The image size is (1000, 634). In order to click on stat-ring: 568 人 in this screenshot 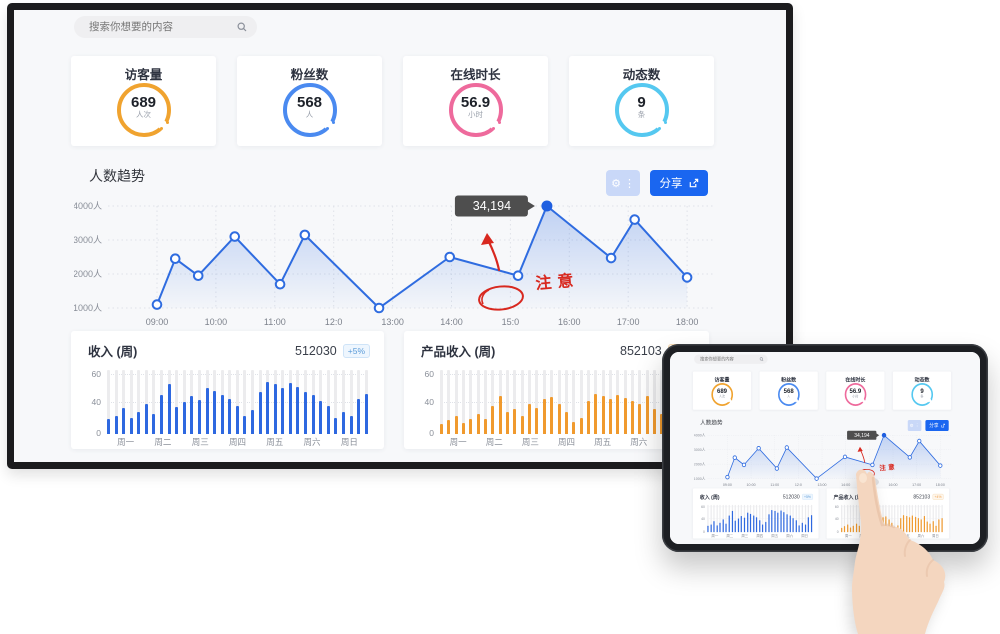, I will do `click(310, 110)`.